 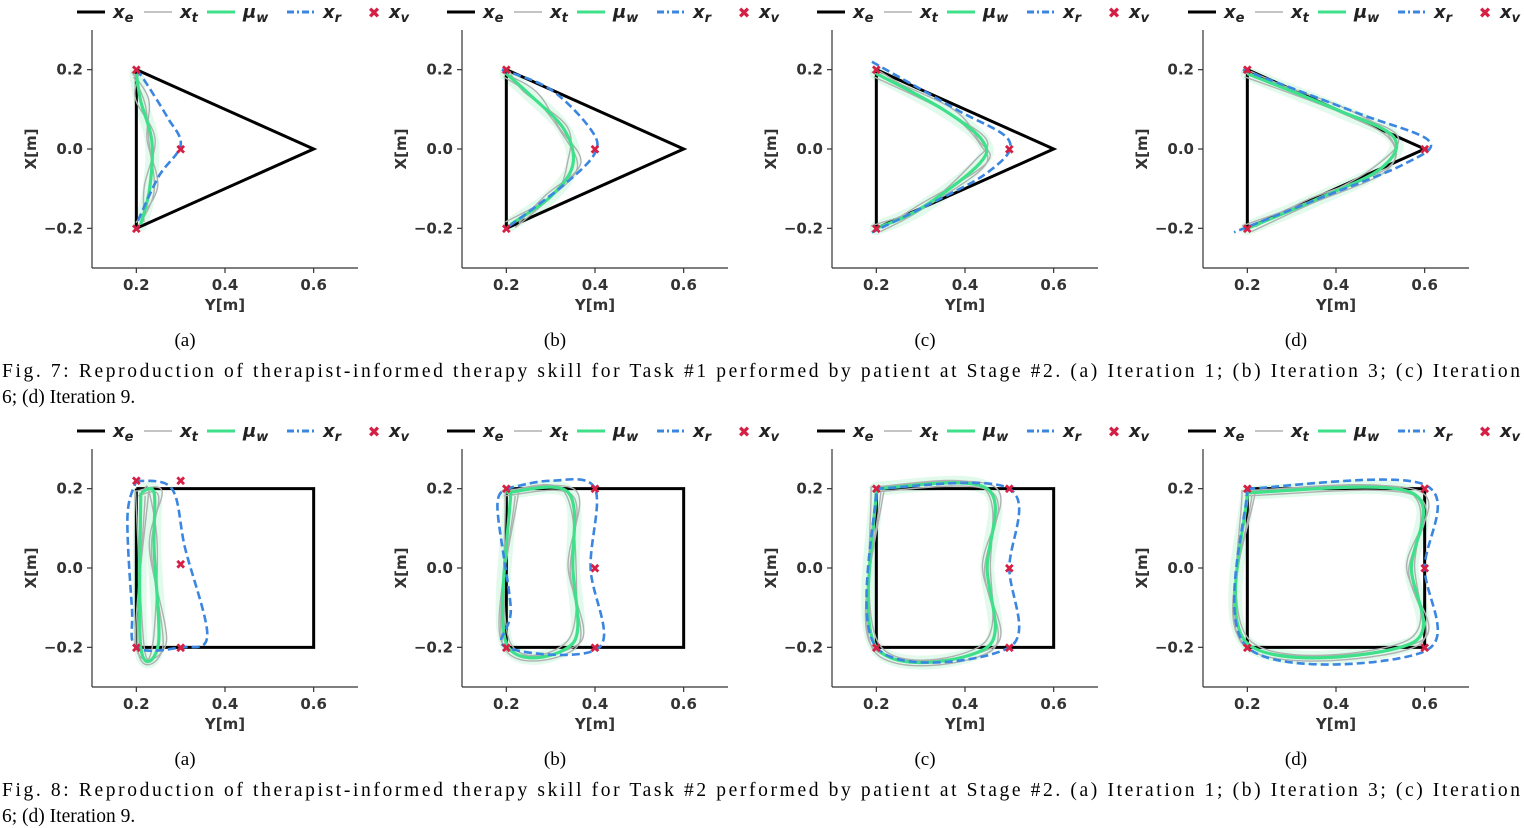 What do you see at coordinates (1296, 340) in the screenshot?
I see `subplot-label: (d)` at bounding box center [1296, 340].